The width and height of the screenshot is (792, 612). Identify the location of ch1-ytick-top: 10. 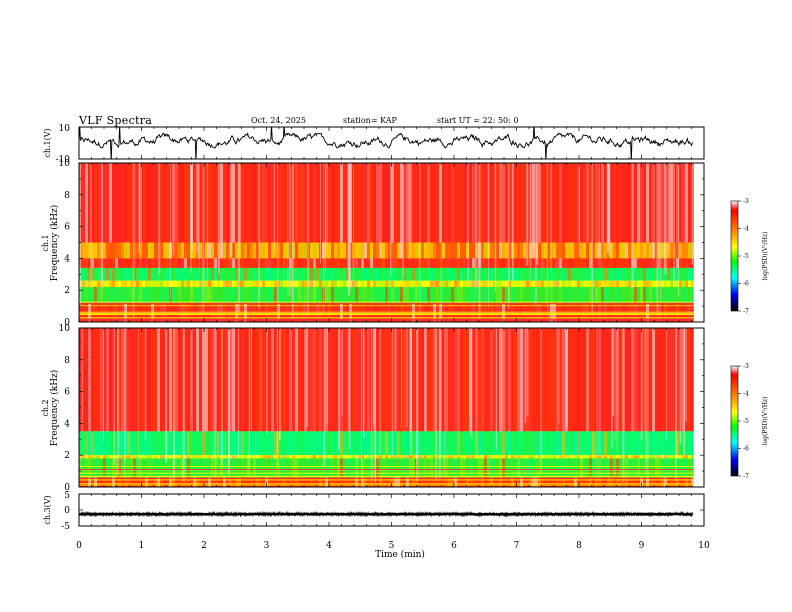
(65, 129).